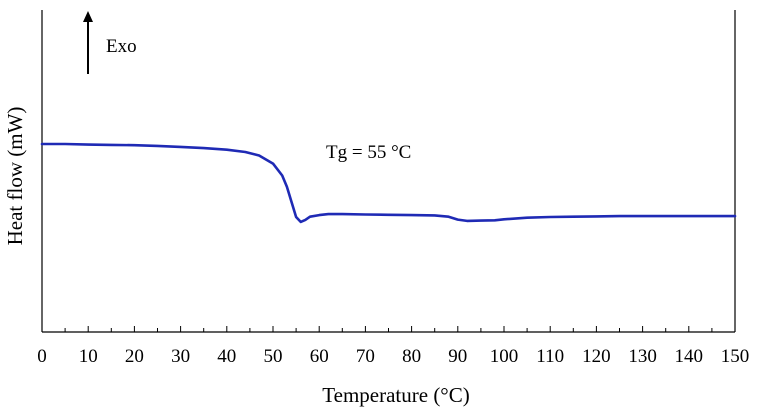  Describe the element at coordinates (596, 356) in the screenshot. I see `x-tick-label: 120` at that location.